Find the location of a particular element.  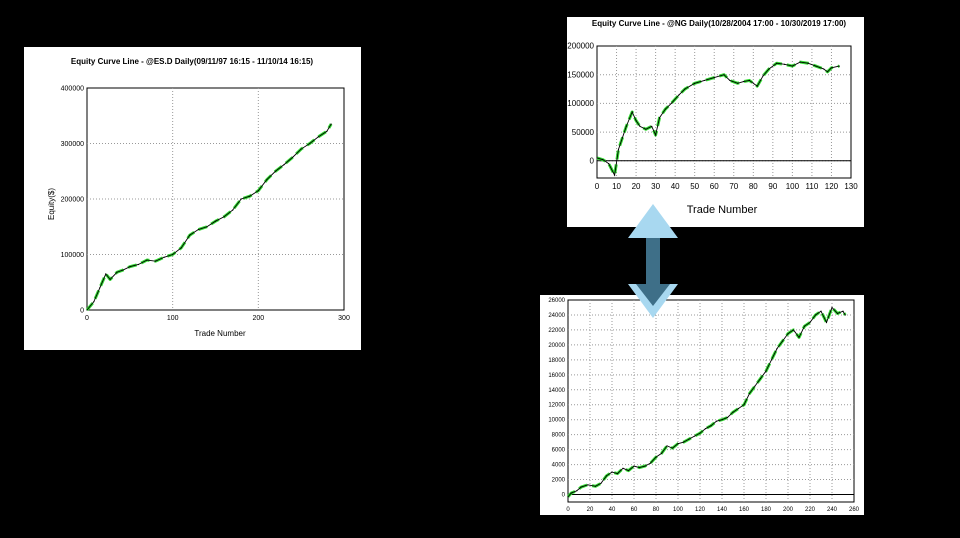

x-tick-label: 200 is located at coordinates (788, 510).